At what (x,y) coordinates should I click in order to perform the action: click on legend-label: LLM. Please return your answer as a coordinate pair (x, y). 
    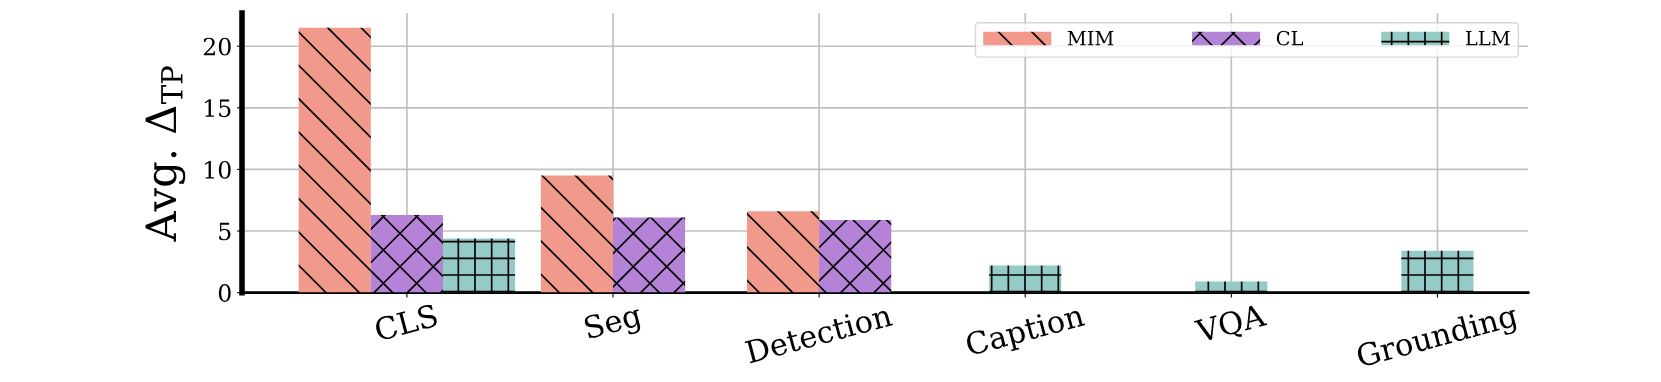
    Looking at the image, I should click on (1487, 38).